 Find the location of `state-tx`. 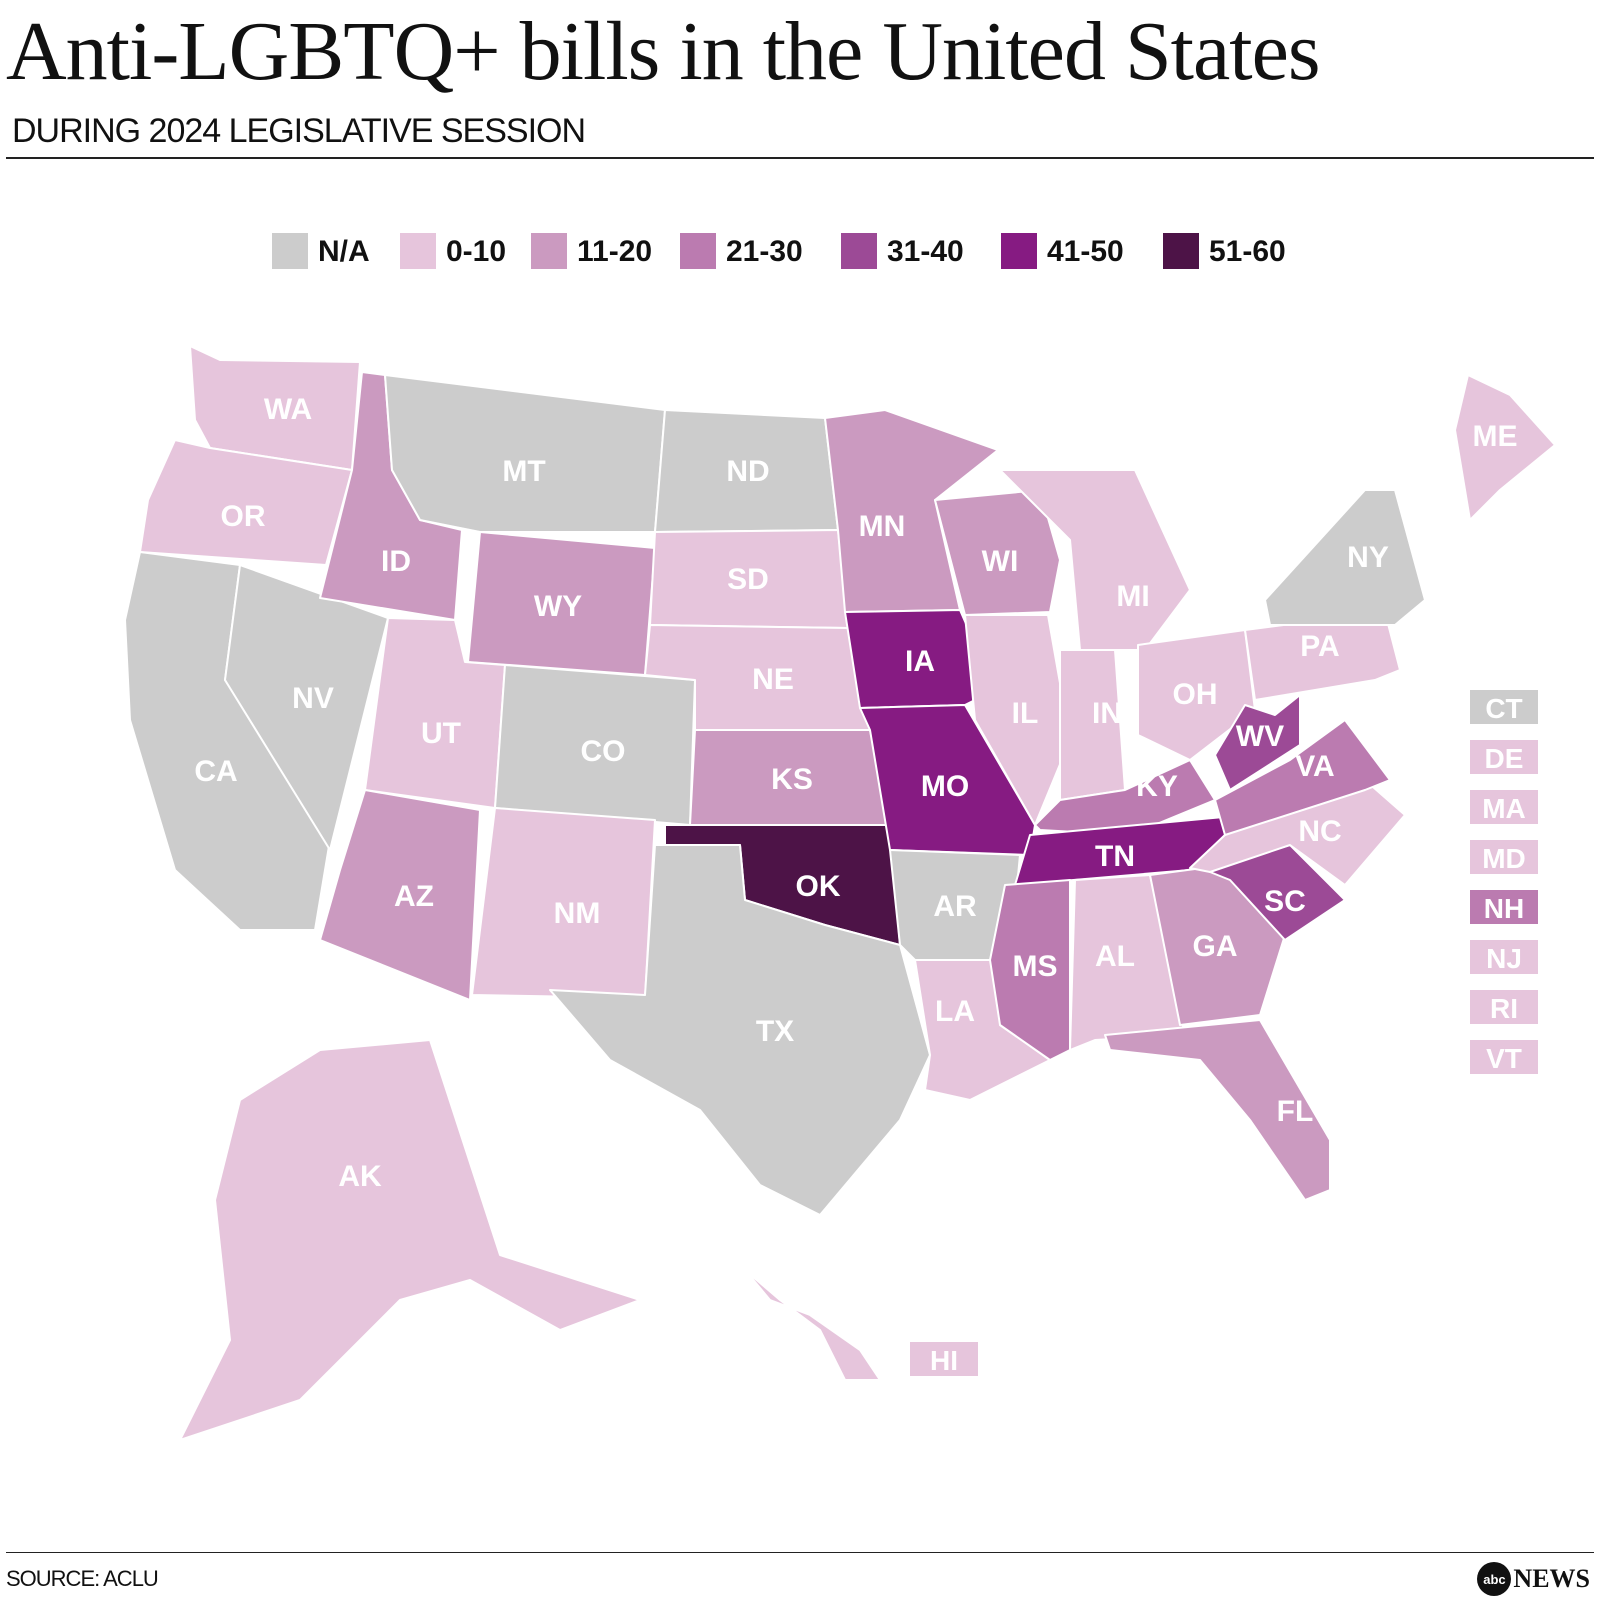

state-tx is located at coordinates (740, 1030).